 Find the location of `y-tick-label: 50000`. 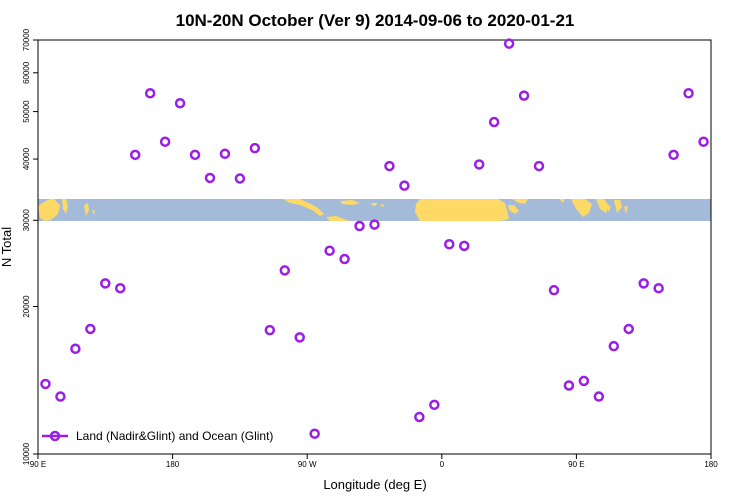

y-tick-label: 50000 is located at coordinates (26, 111).